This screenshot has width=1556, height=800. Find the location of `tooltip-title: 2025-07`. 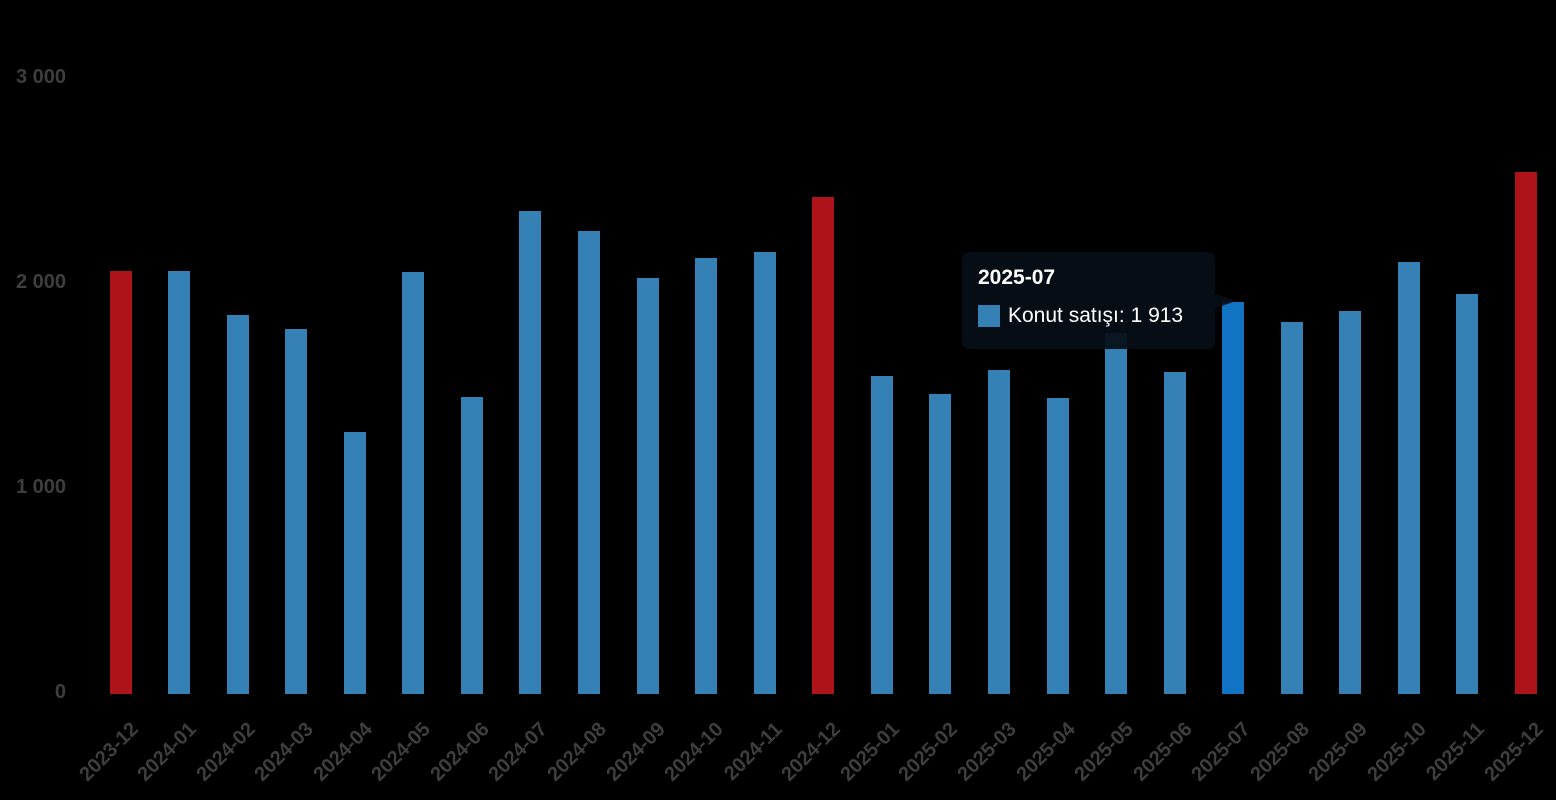

tooltip-title: 2025-07 is located at coordinates (1017, 277).